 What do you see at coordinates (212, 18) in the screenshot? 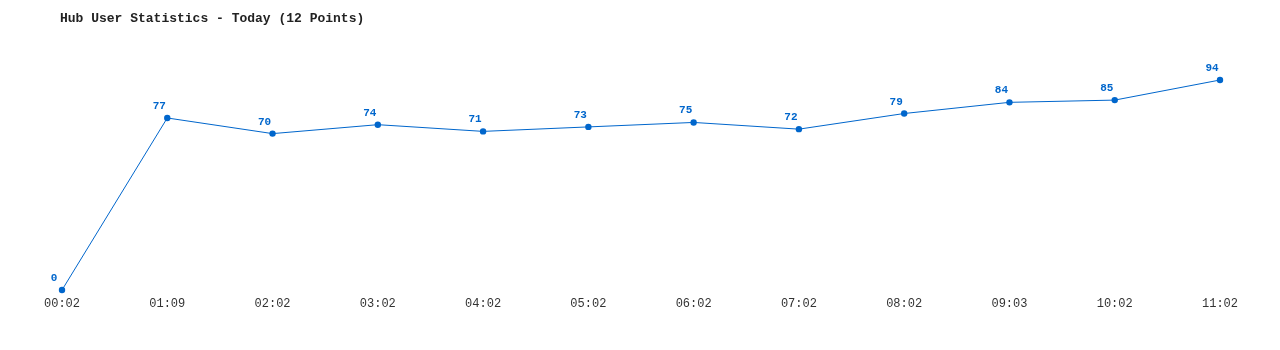
I see `chart-title: Hub User Statistics - Today (12 Points)` at bounding box center [212, 18].